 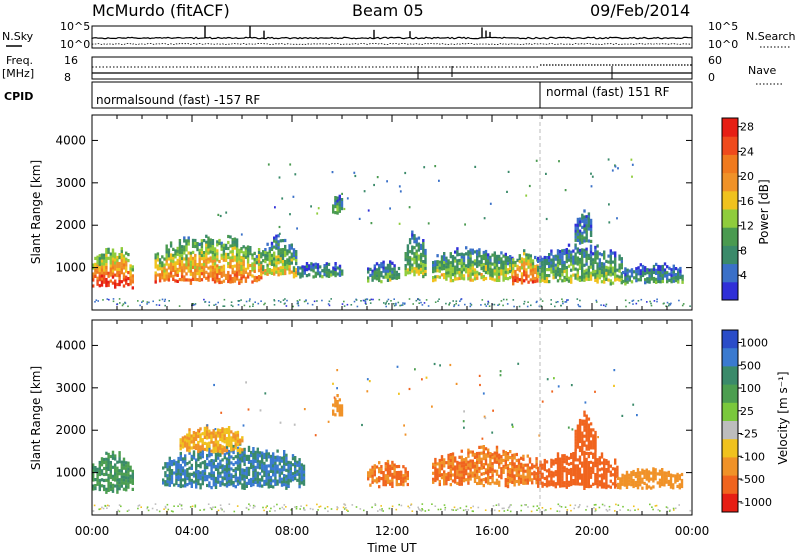 I want to click on nave-tick-top: 60, so click(x=715, y=60).